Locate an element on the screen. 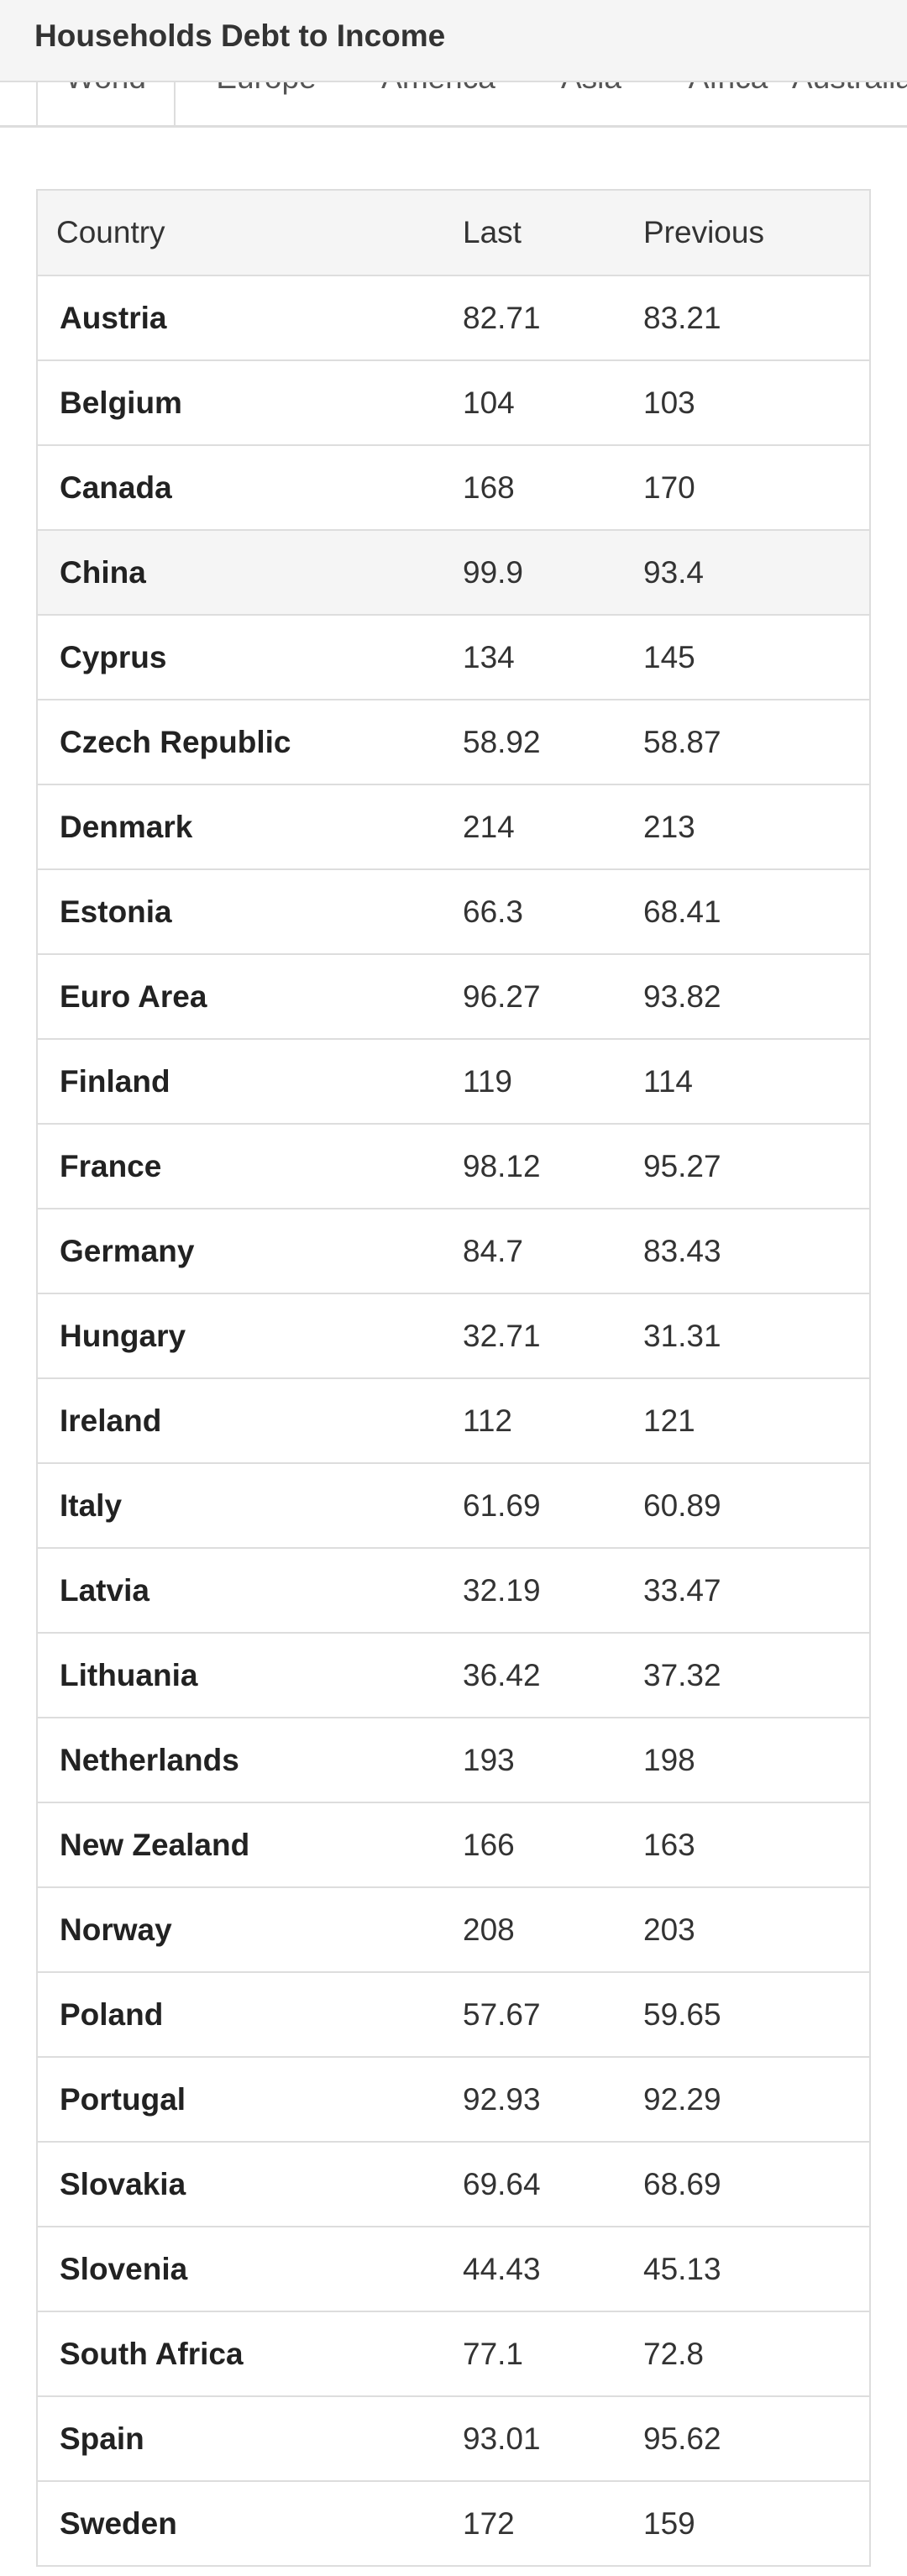 This screenshot has width=907, height=2576. table-row: Euro Area 96.27 93.82 is located at coordinates (453, 997).